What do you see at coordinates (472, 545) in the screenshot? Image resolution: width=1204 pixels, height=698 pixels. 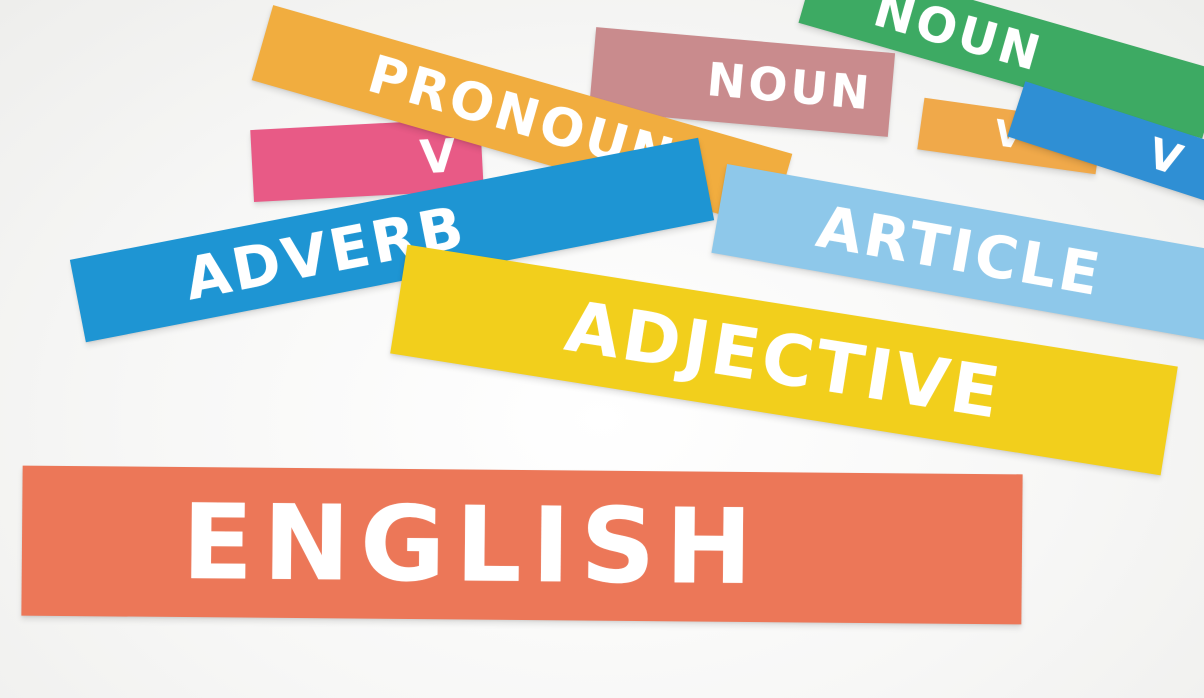 I see `english-card-text: ENGLISH` at bounding box center [472, 545].